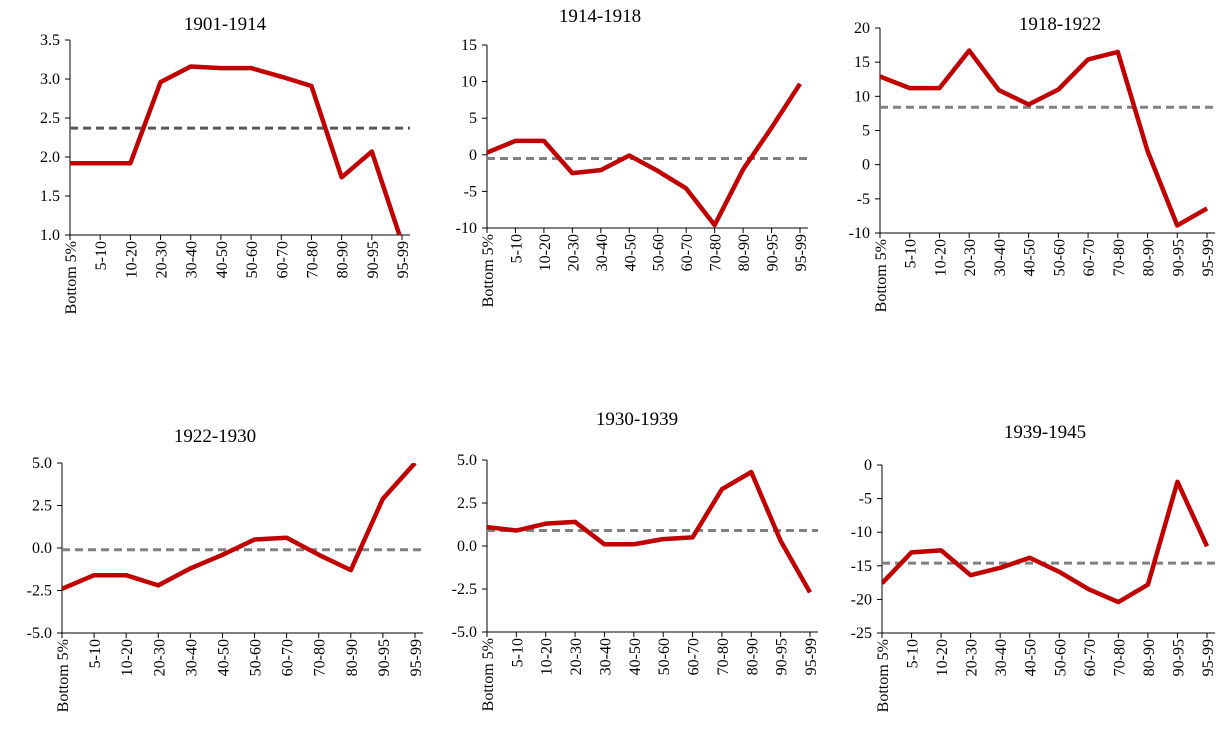 This screenshot has height=749, width=1216. What do you see at coordinates (225, 24) in the screenshot?
I see `chart-title: 1901-1914` at bounding box center [225, 24].